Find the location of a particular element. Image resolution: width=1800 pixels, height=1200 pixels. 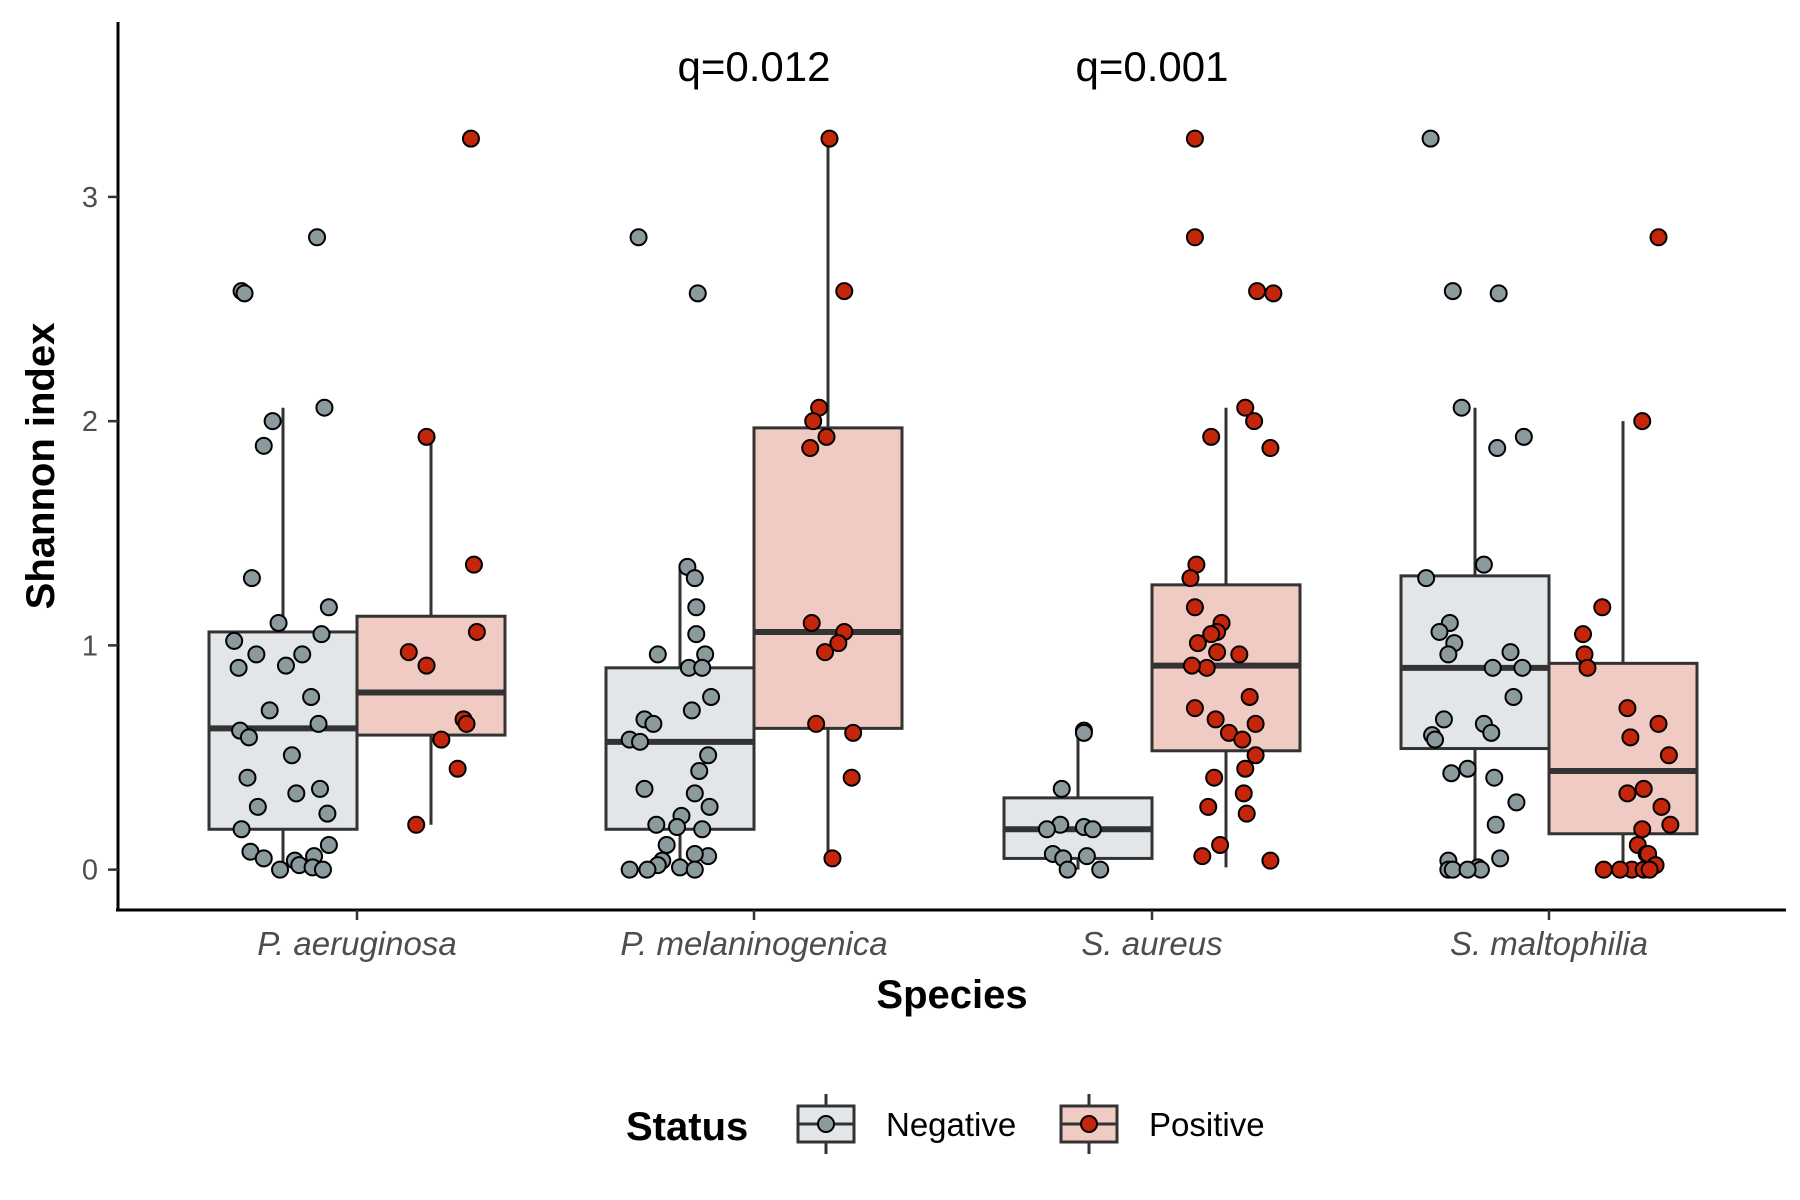

legend-key-point is located at coordinates (1089, 1124).